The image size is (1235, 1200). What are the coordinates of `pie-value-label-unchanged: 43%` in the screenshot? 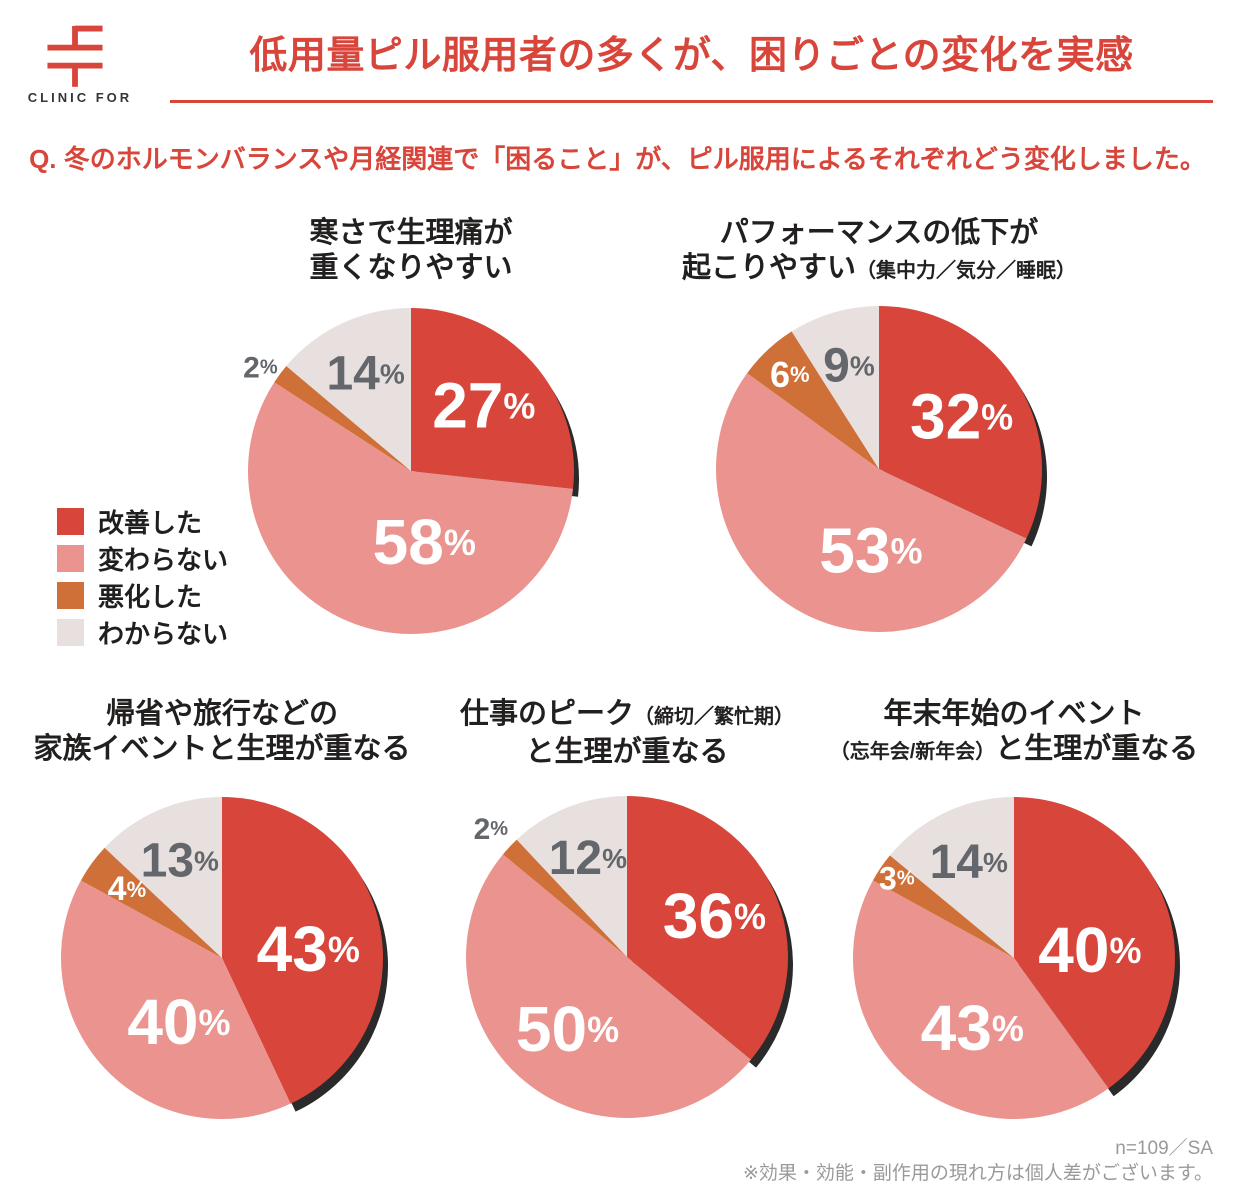 It's located at (972, 1028).